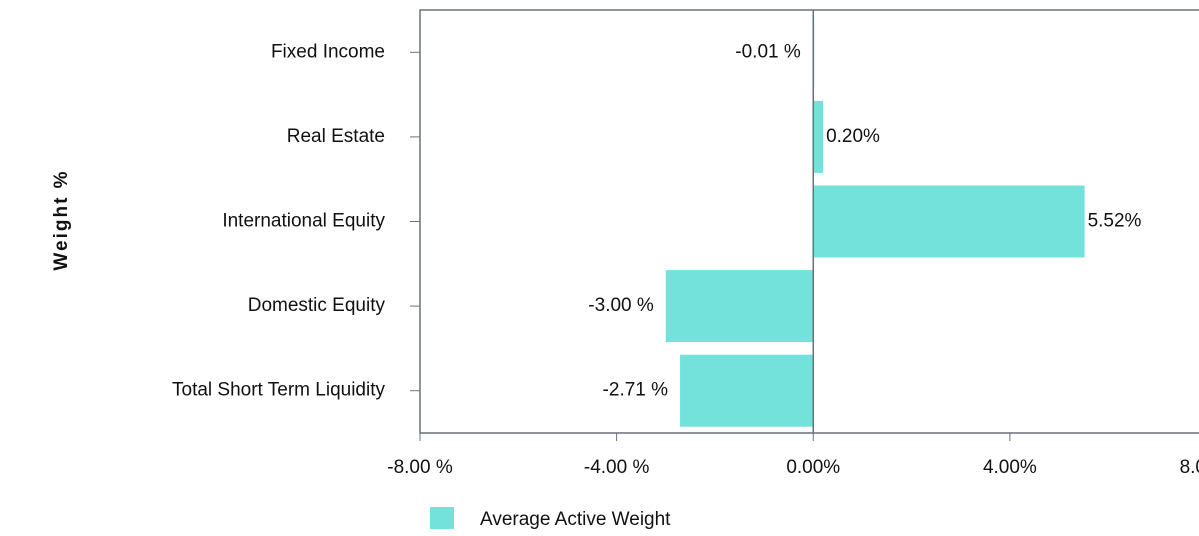  What do you see at coordinates (317, 305) in the screenshot?
I see `y-tick-label: Domestic Equity` at bounding box center [317, 305].